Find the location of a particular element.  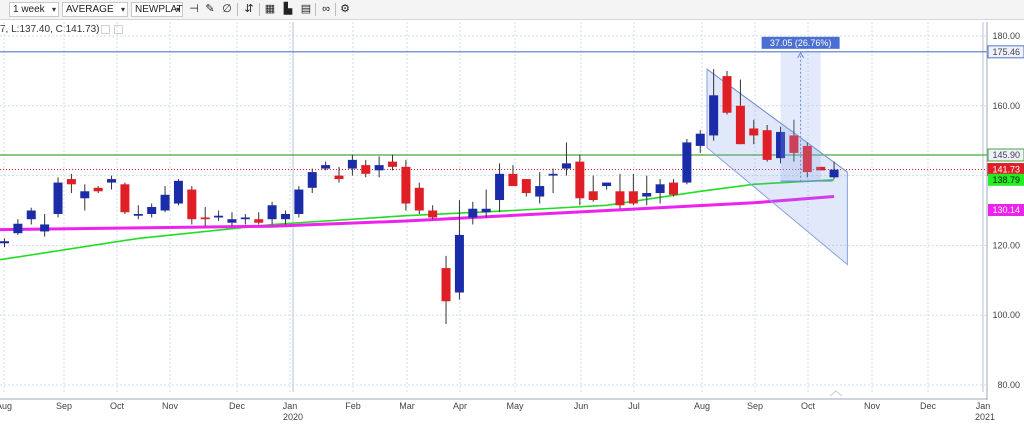

drawing-tool-select: NEWPLAT ▾ is located at coordinates (157, 9).